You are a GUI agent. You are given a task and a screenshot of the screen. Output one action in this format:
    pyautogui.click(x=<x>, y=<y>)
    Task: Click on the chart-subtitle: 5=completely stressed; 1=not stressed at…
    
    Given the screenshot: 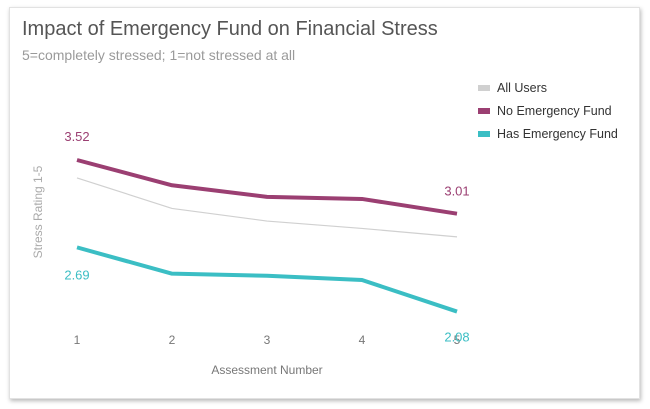 What is the action you would take?
    pyautogui.click(x=159, y=55)
    